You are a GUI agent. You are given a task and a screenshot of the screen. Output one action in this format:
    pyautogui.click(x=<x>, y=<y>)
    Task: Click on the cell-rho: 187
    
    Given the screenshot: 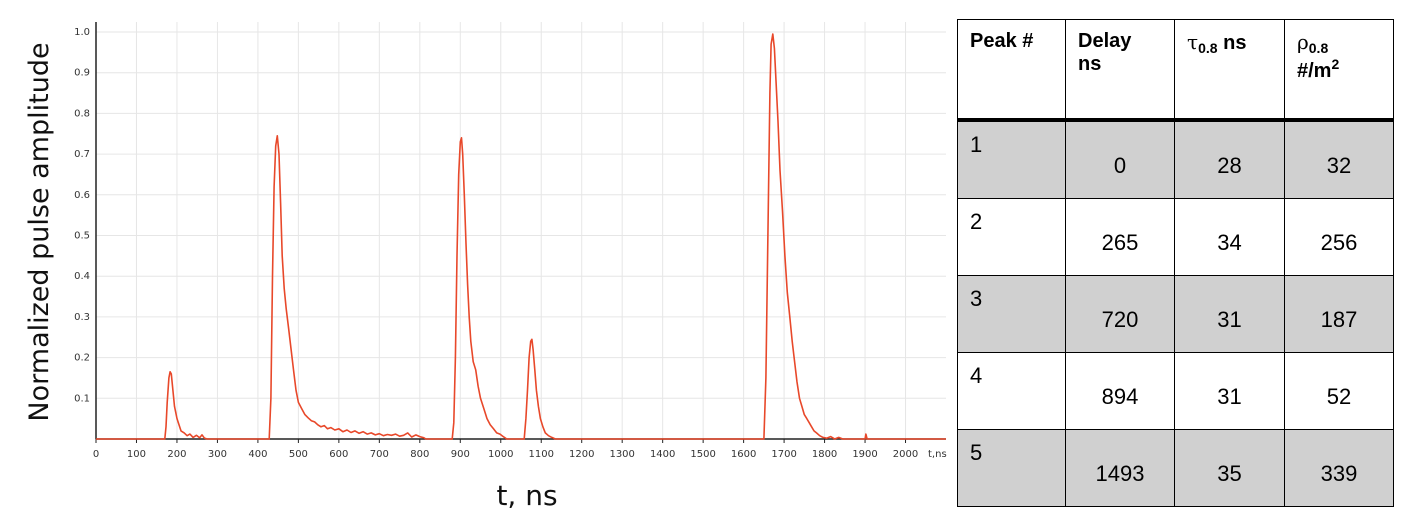 What is the action you would take?
    pyautogui.click(x=1339, y=314)
    